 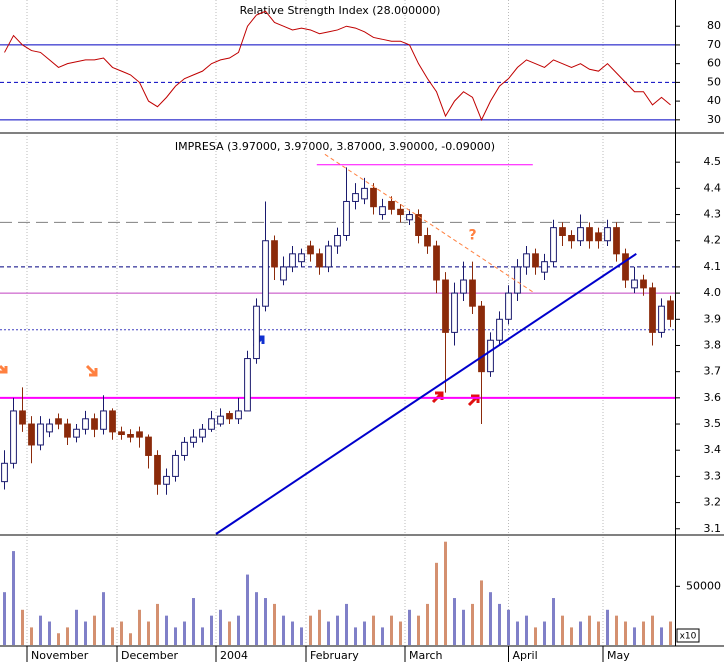 I want to click on x-tick-label: April, so click(x=525, y=655).